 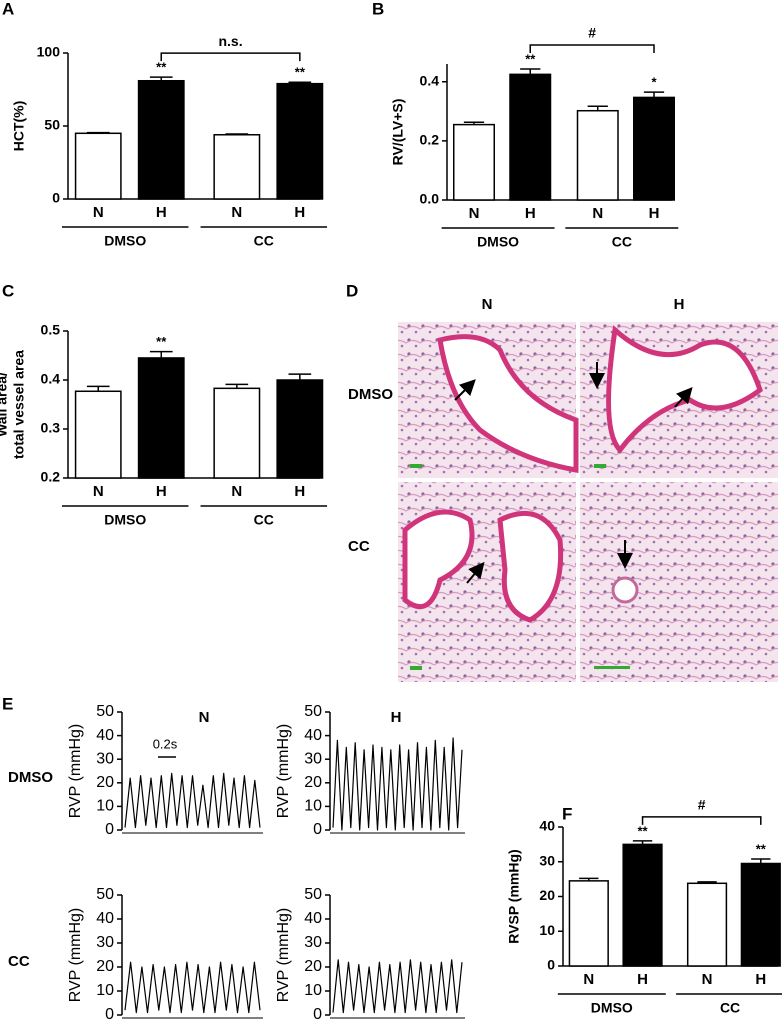 What do you see at coordinates (8, 290) in the screenshot?
I see `panel-letter: C` at bounding box center [8, 290].